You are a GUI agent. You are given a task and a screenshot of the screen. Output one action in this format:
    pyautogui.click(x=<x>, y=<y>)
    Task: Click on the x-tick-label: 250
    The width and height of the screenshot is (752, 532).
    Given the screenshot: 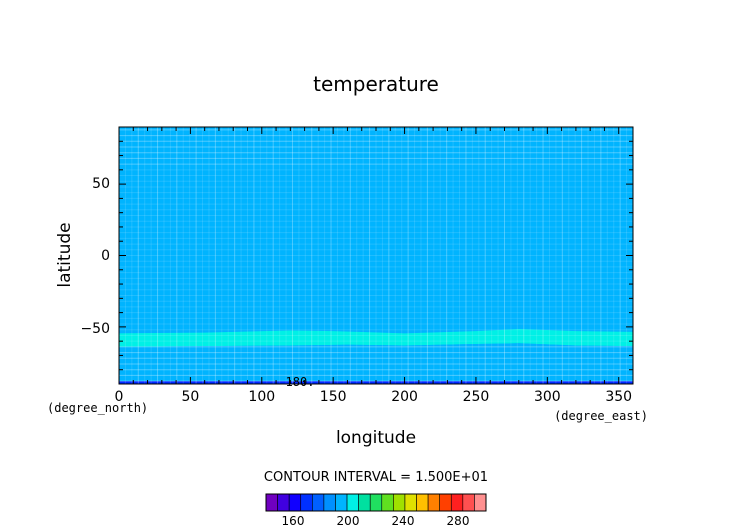 What is the action you would take?
    pyautogui.click(x=476, y=397)
    